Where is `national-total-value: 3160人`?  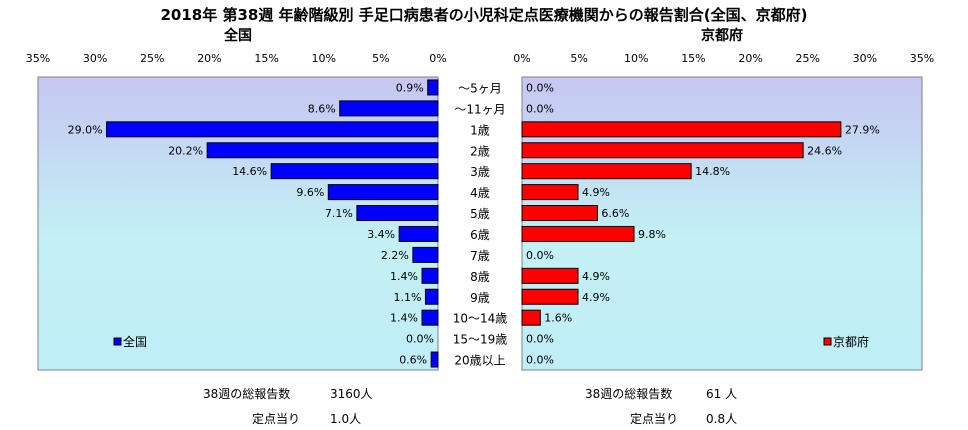 national-total-value: 3160人 is located at coordinates (351, 394).